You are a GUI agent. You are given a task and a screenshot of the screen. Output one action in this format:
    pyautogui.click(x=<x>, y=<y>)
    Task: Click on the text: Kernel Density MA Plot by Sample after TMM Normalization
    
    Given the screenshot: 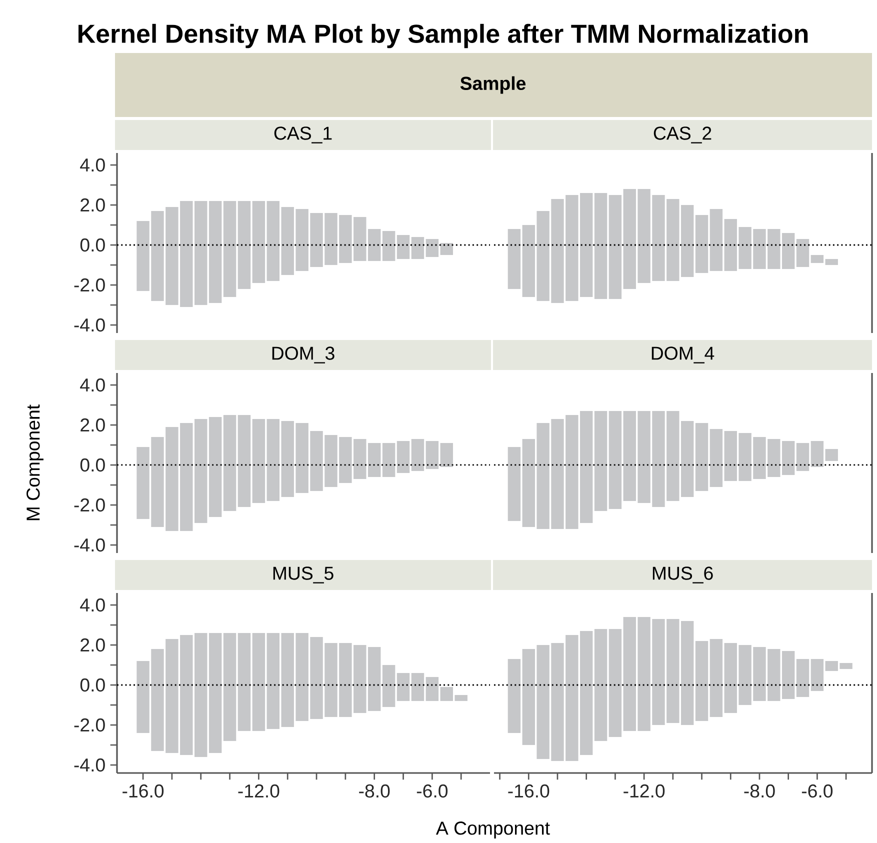 What is the action you would take?
    pyautogui.click(x=443, y=36)
    